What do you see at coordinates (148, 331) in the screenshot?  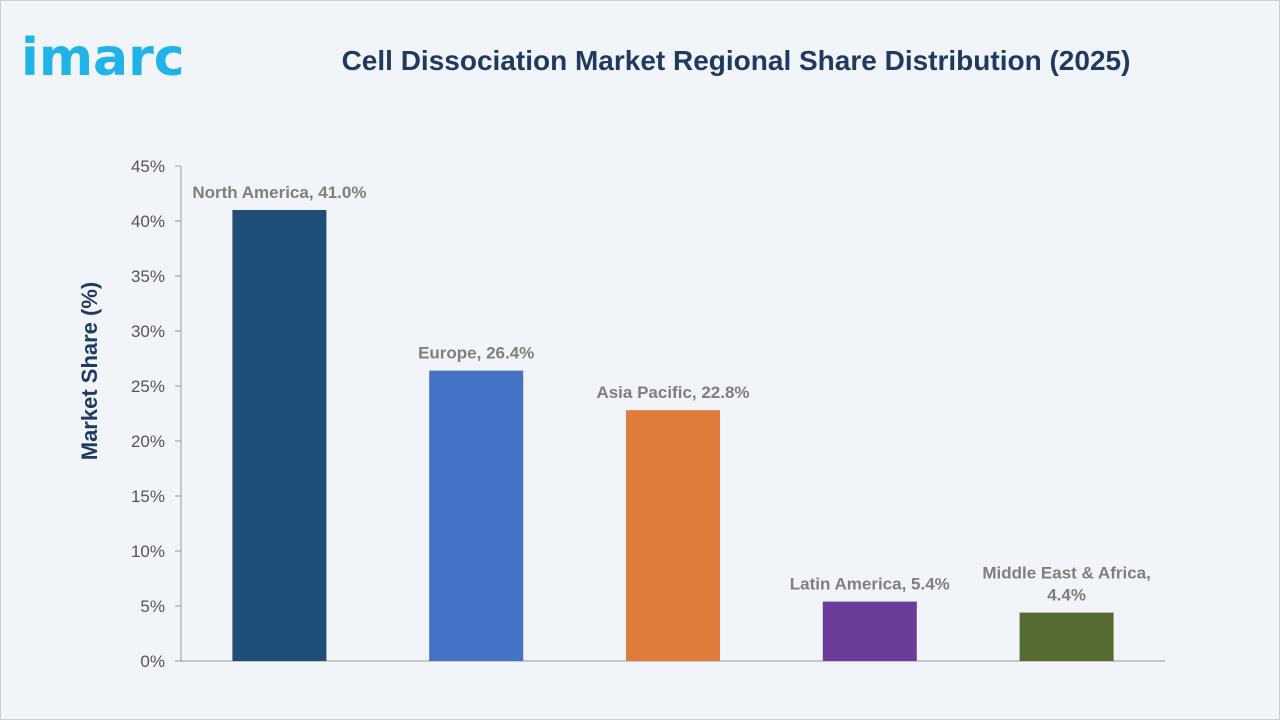 I see `y-tick-label: 30%` at bounding box center [148, 331].